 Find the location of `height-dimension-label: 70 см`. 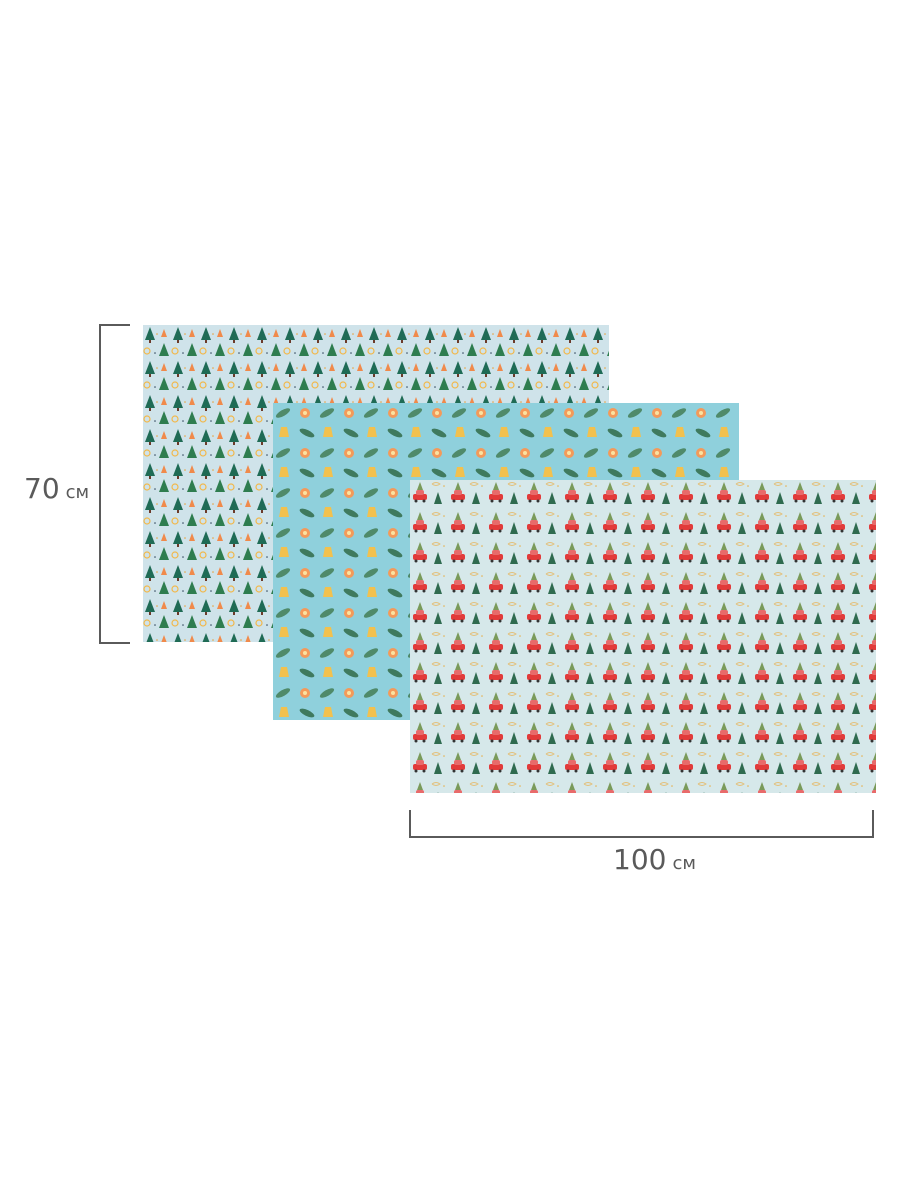

height-dimension-label: 70 см is located at coordinates (56, 488).